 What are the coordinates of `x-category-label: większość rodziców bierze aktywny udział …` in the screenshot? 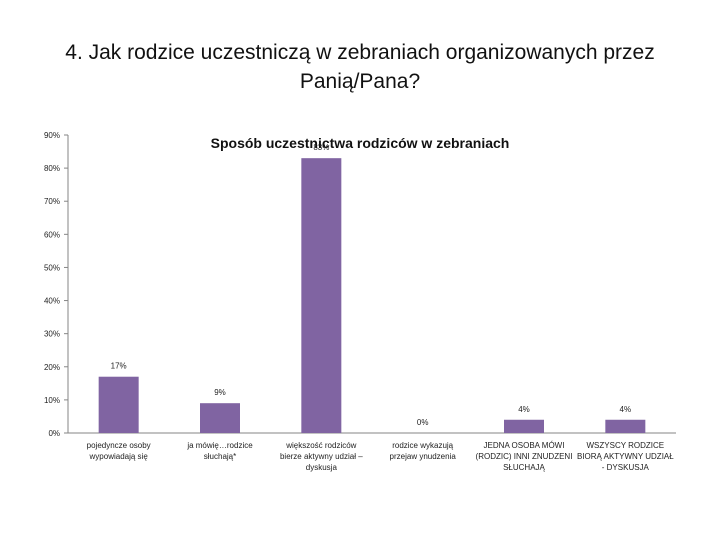 It's located at (321, 456).